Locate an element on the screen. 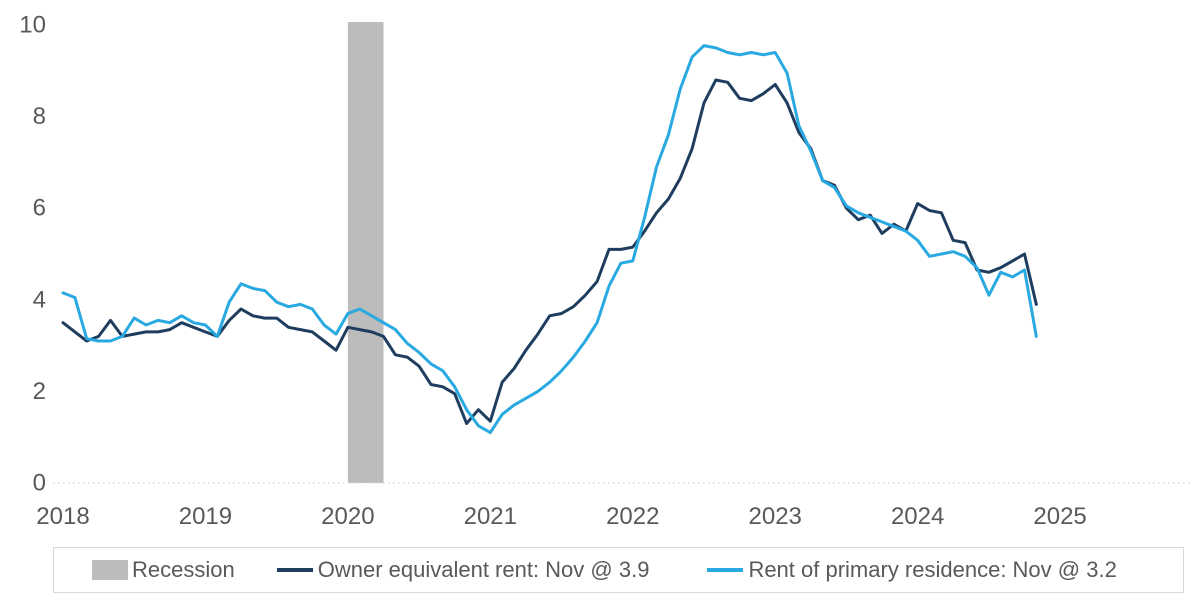  y-tick-label: 4 is located at coordinates (39, 299).